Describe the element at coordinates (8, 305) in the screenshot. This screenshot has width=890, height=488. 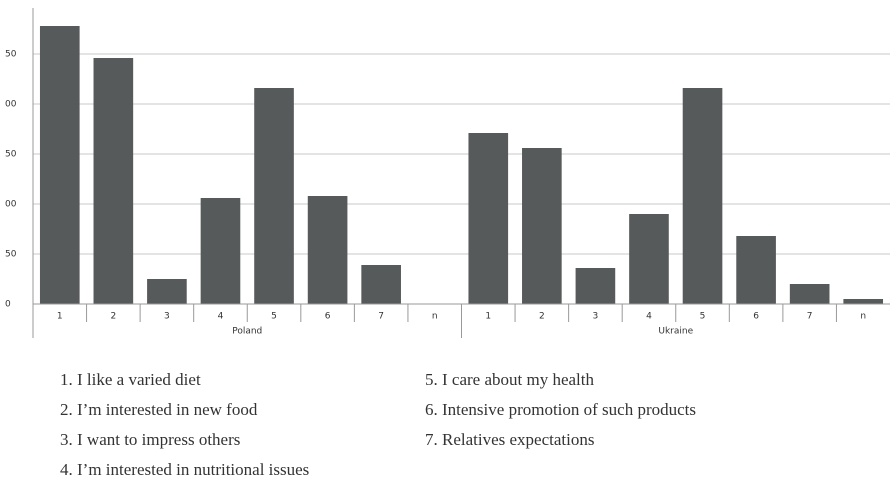
I see `y-tick-label: 0` at that location.